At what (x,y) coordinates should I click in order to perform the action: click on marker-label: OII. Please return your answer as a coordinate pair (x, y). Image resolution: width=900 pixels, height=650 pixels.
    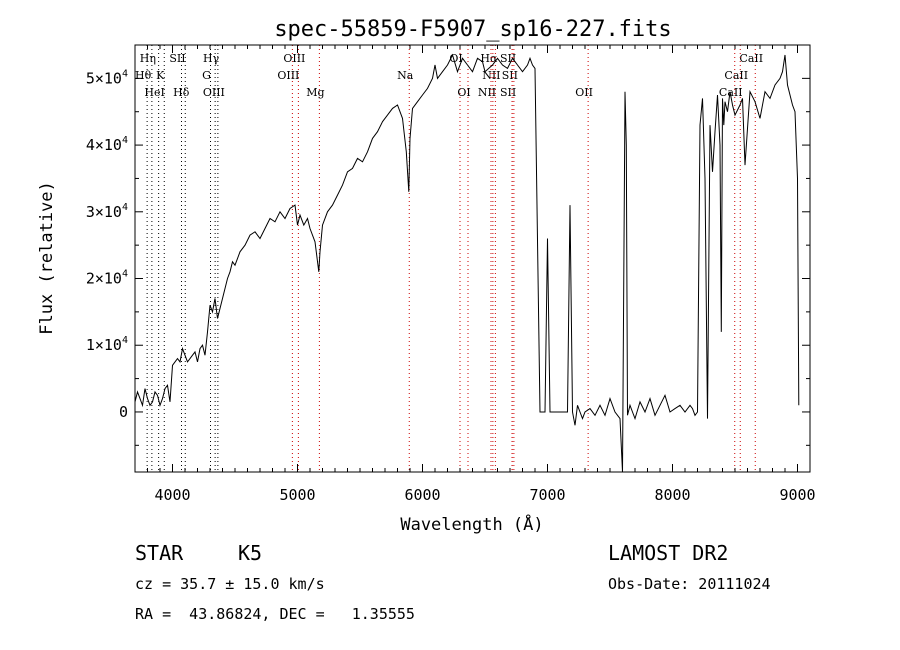
    Looking at the image, I should click on (584, 92).